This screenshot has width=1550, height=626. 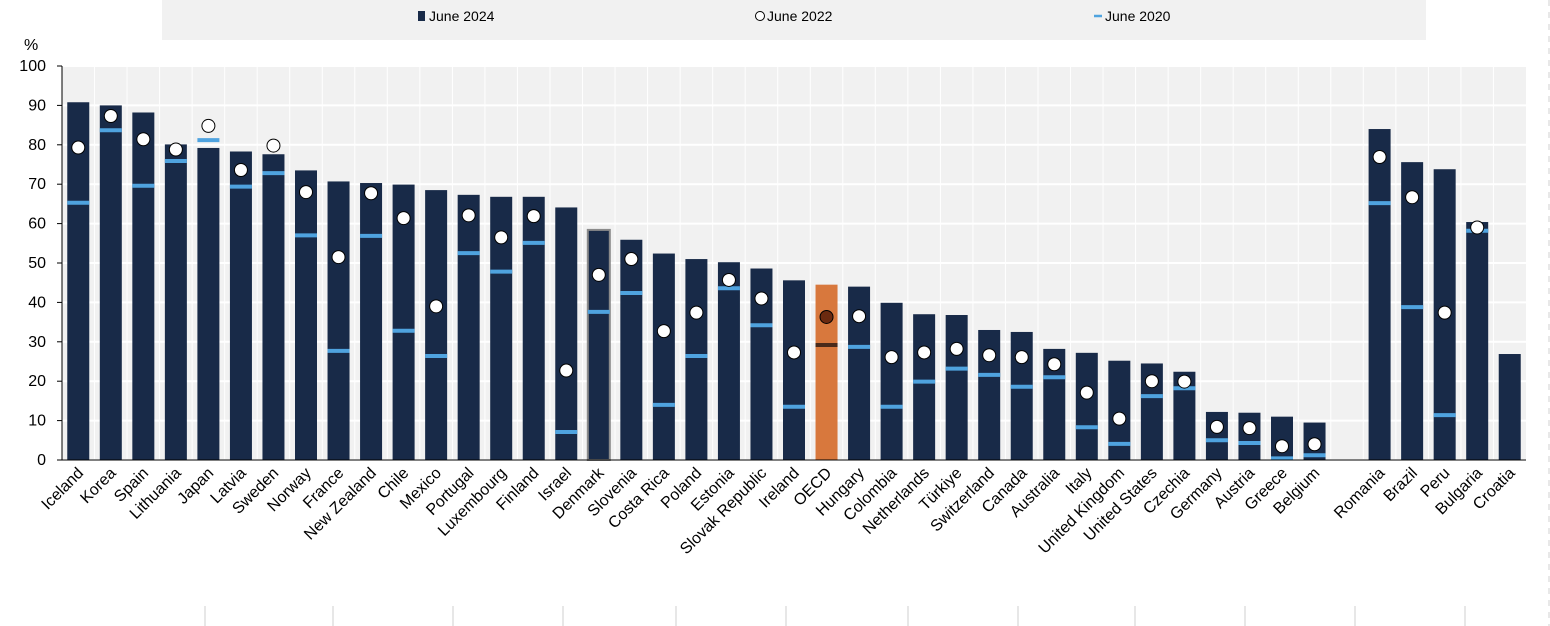 What do you see at coordinates (859, 316) in the screenshot?
I see `point-2022-hungary` at bounding box center [859, 316].